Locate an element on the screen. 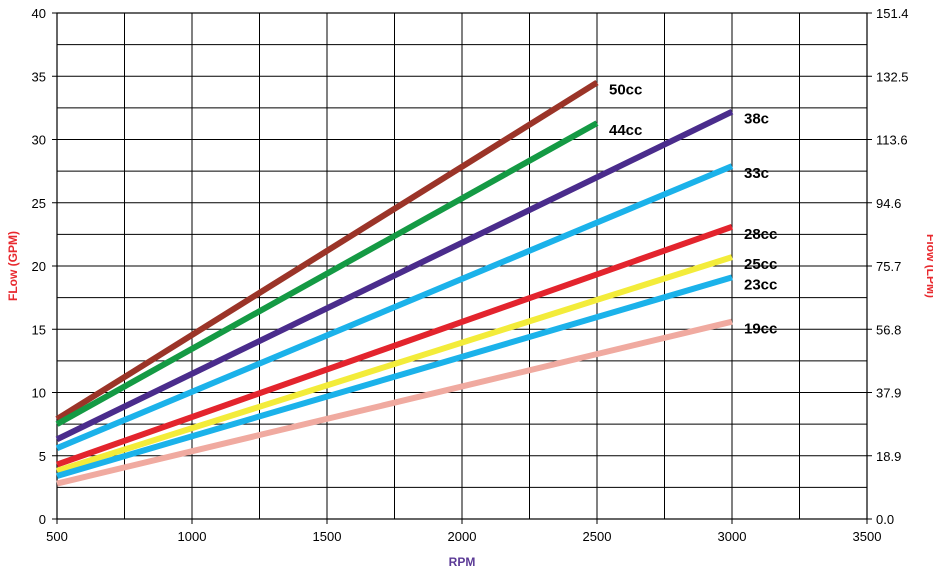 This screenshot has width=933, height=571. series-label-38c: 38c is located at coordinates (756, 119).